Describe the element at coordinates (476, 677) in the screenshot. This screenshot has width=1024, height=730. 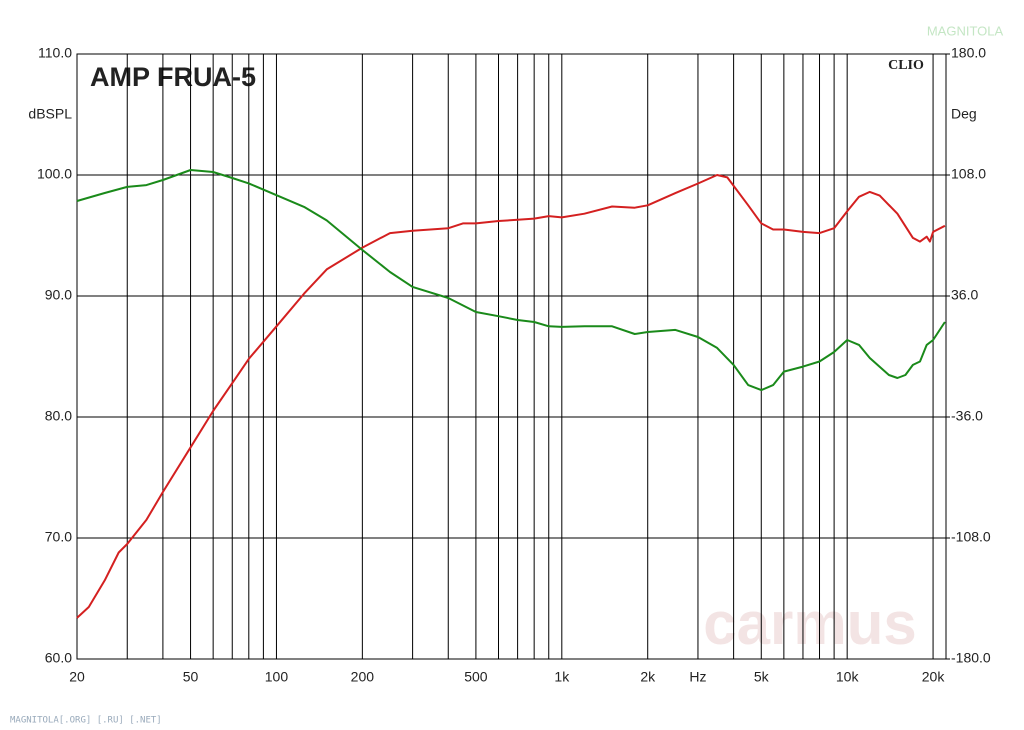
I see `x-tick-label: 500` at that location.